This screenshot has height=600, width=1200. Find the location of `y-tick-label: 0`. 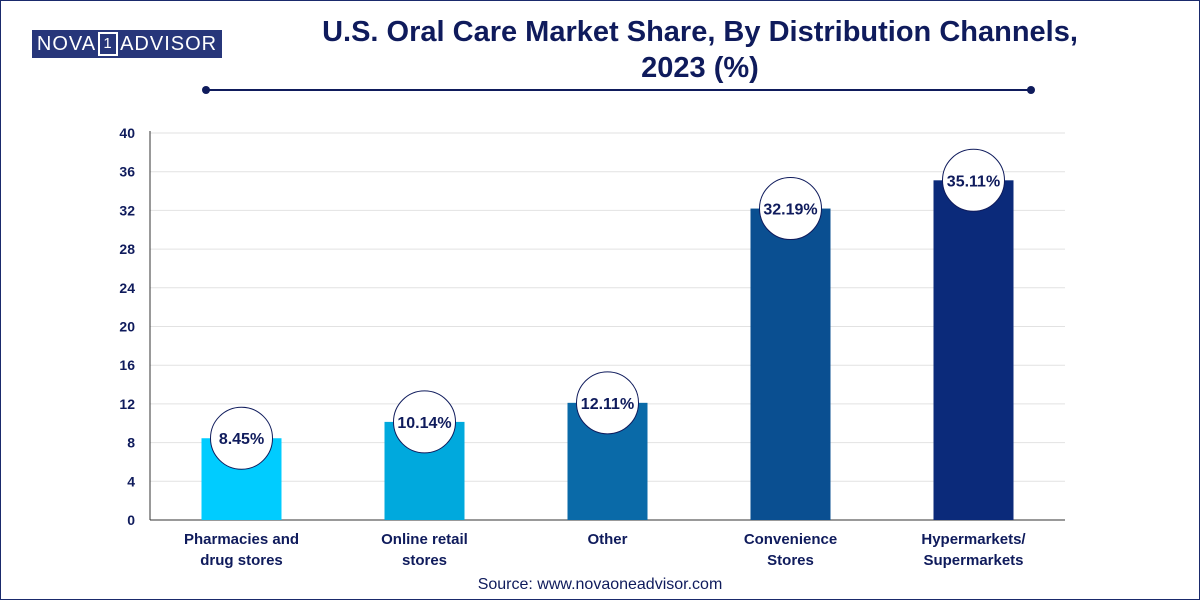

y-tick-label: 0 is located at coordinates (131, 520).